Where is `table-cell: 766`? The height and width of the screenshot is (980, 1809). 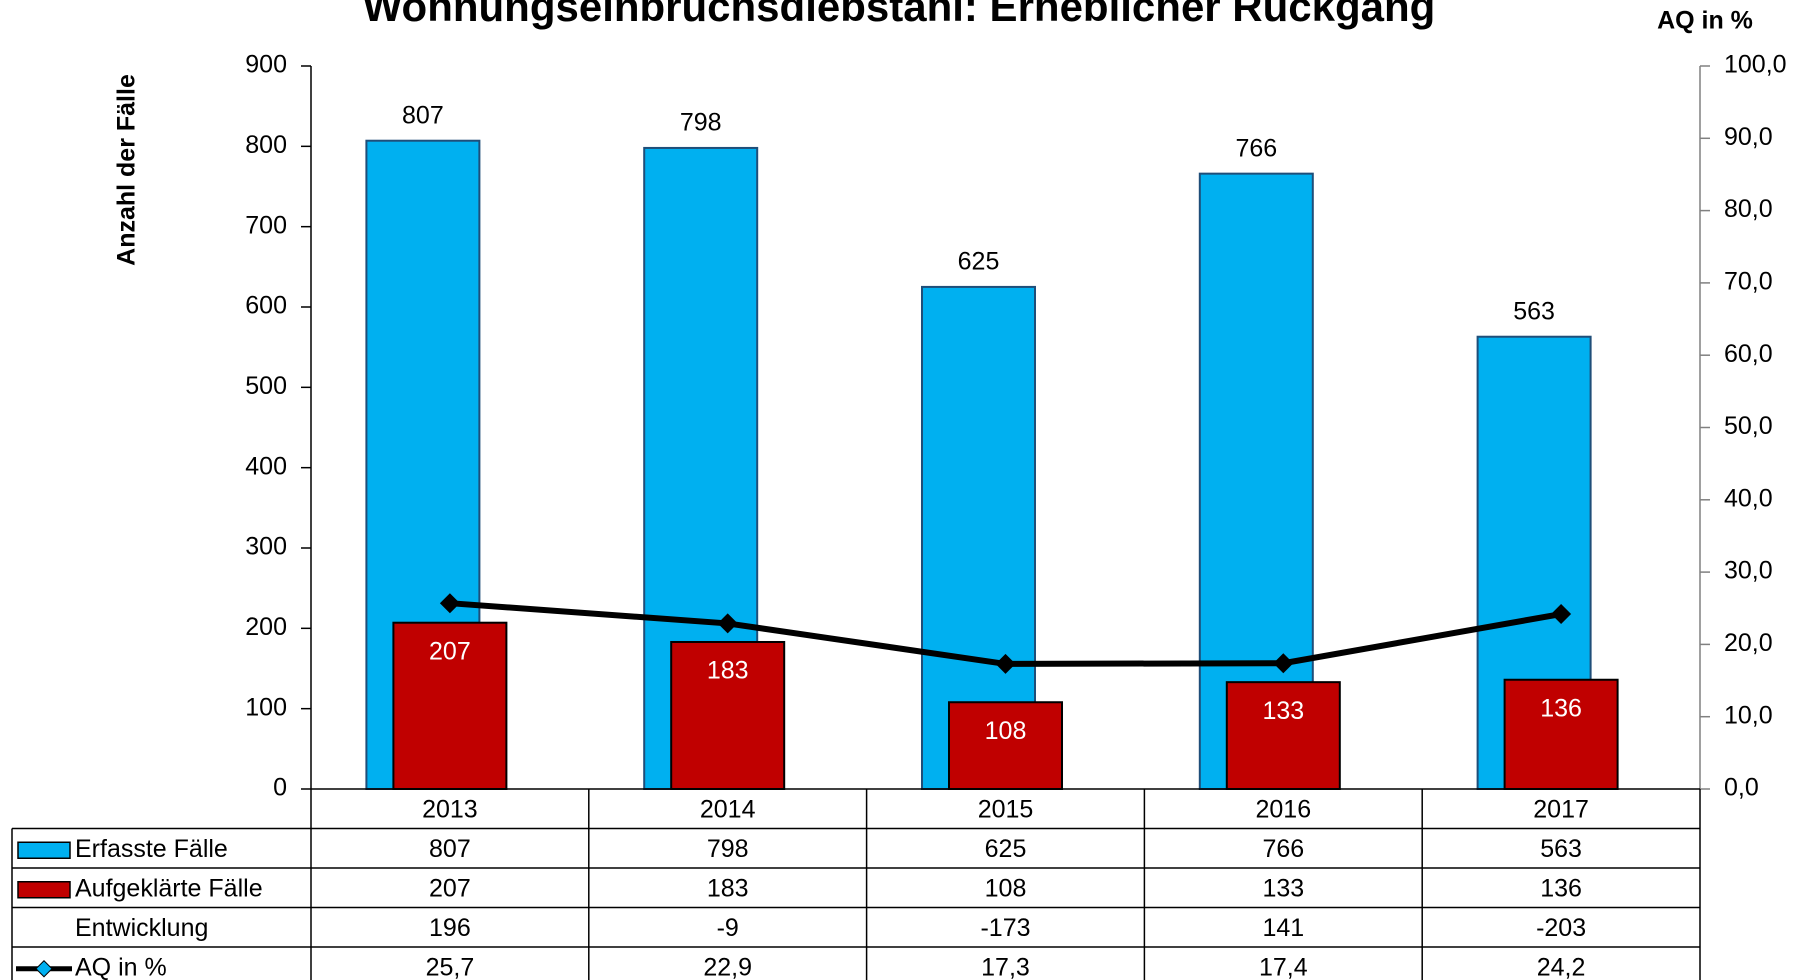 table-cell: 766 is located at coordinates (1283, 849).